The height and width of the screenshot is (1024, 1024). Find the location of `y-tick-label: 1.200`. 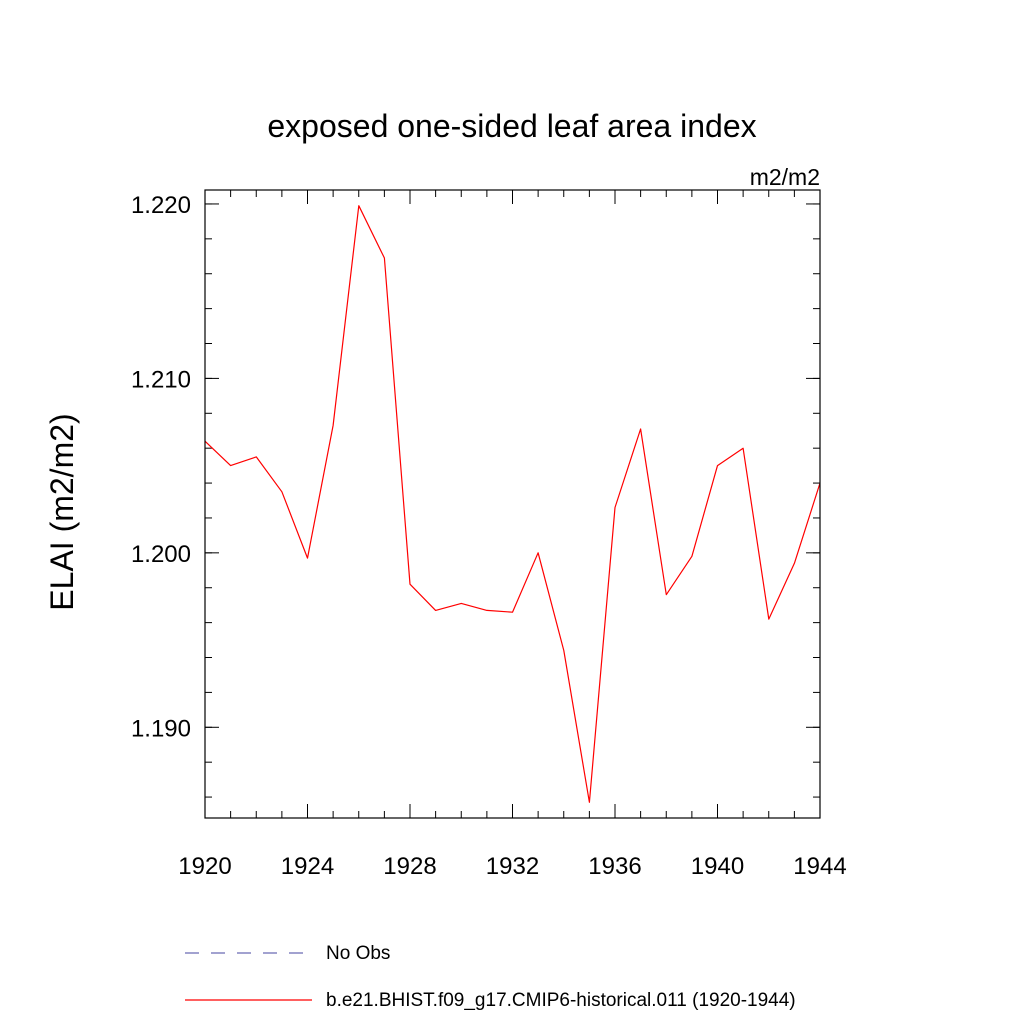

y-tick-label: 1.200 is located at coordinates (161, 554).